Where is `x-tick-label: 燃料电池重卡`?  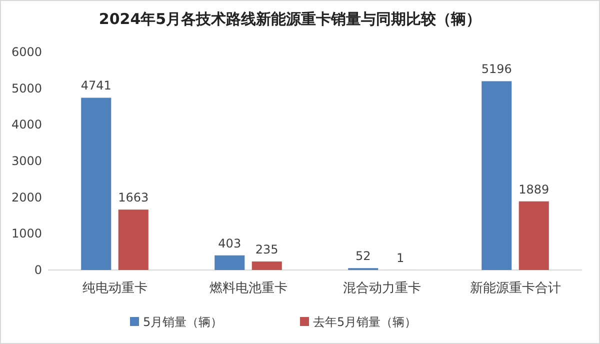
x-tick-label: 燃料电池重卡 is located at coordinates (248, 288).